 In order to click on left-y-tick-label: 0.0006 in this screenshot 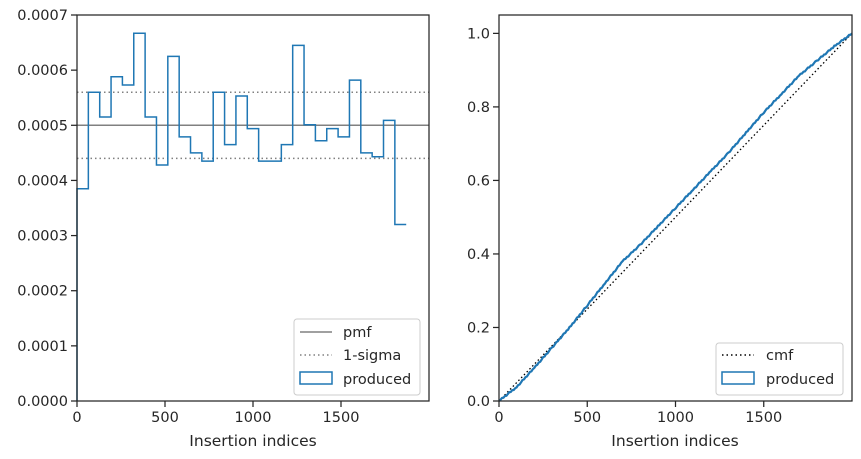, I will do `click(42, 71)`.